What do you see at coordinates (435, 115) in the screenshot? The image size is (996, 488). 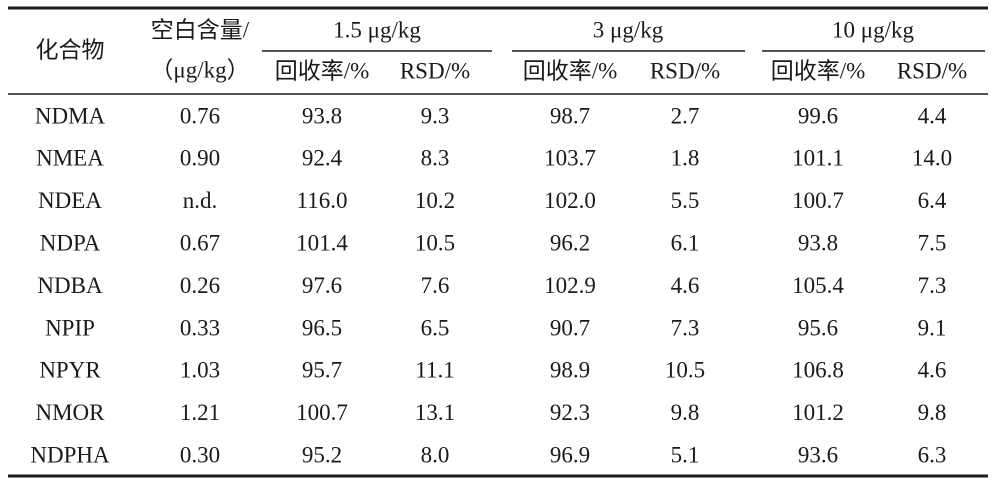 I see `cell: 9.3` at bounding box center [435, 115].